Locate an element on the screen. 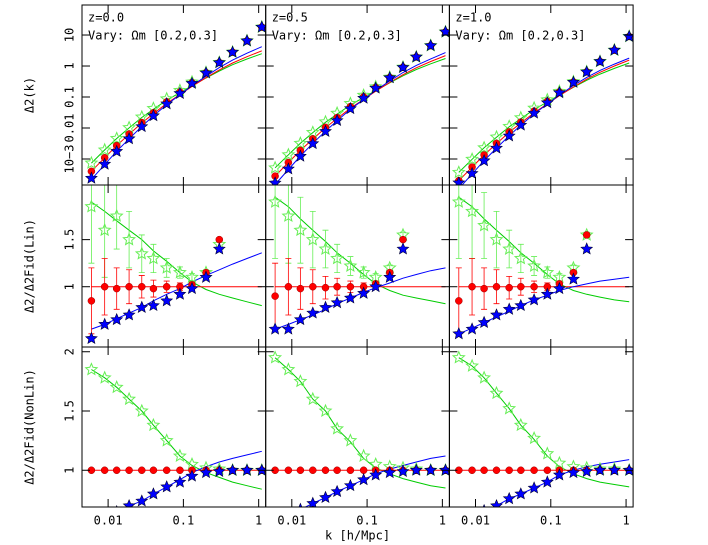 This screenshot has width=708, height=545. annotation: z=1.0 is located at coordinates (473, 18).